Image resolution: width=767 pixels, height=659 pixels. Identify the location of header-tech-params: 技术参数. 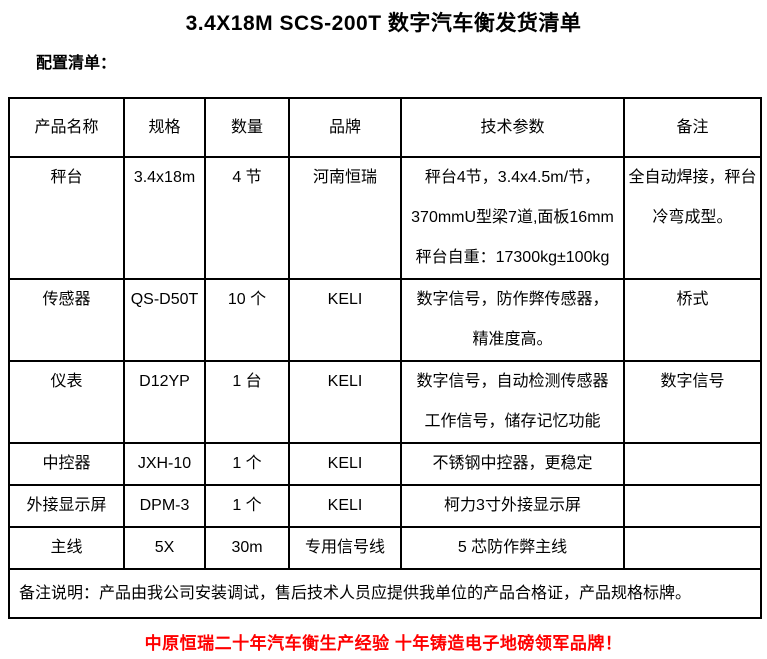
(512, 127).